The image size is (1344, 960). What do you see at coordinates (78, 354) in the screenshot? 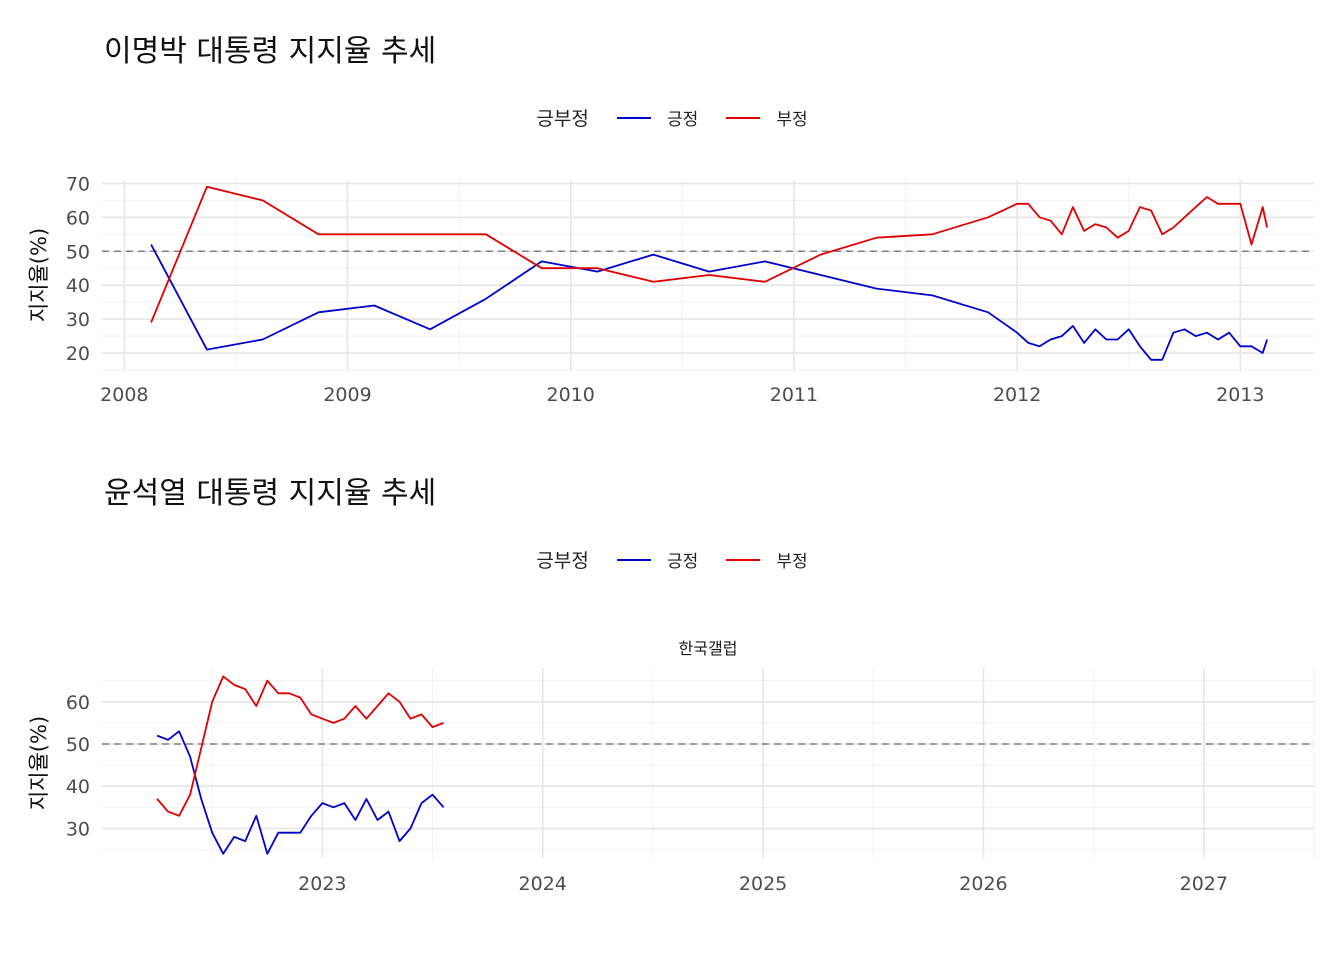
I see `y-tick-label: 20` at bounding box center [78, 354].